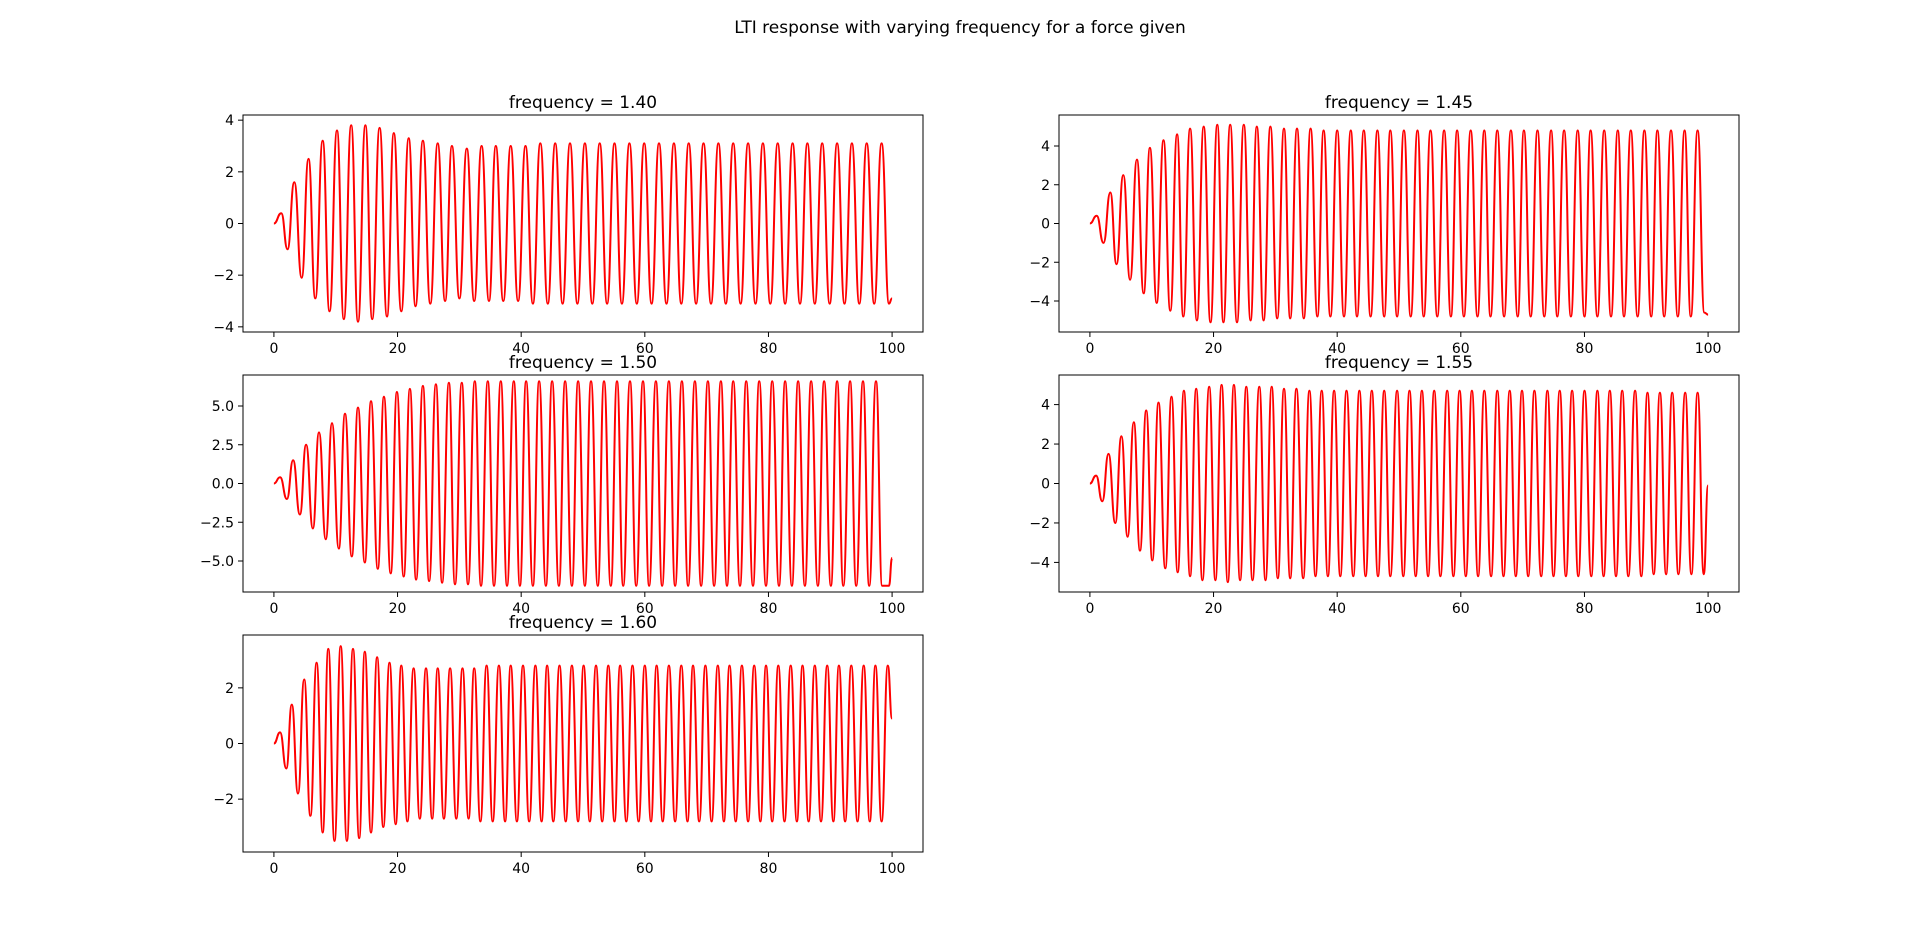  I want to click on subplot-title: frequency = 1.40, so click(583, 103).